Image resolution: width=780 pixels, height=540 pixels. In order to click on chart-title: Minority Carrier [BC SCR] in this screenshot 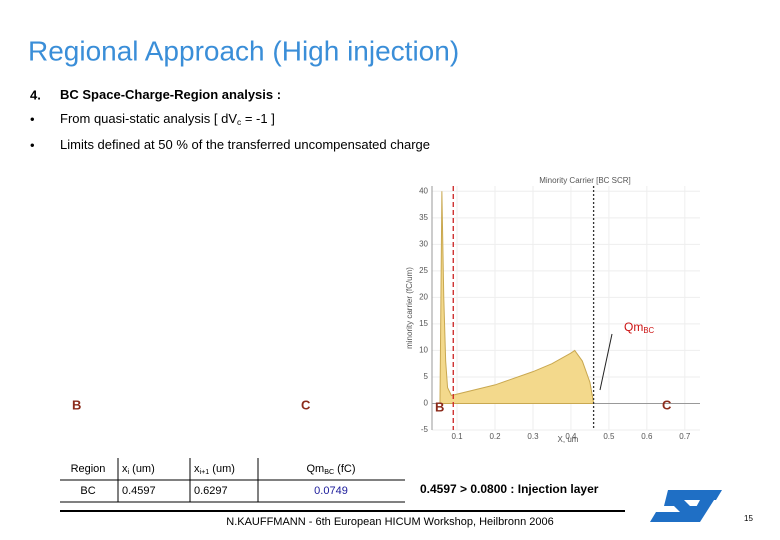, I will do `click(585, 180)`.